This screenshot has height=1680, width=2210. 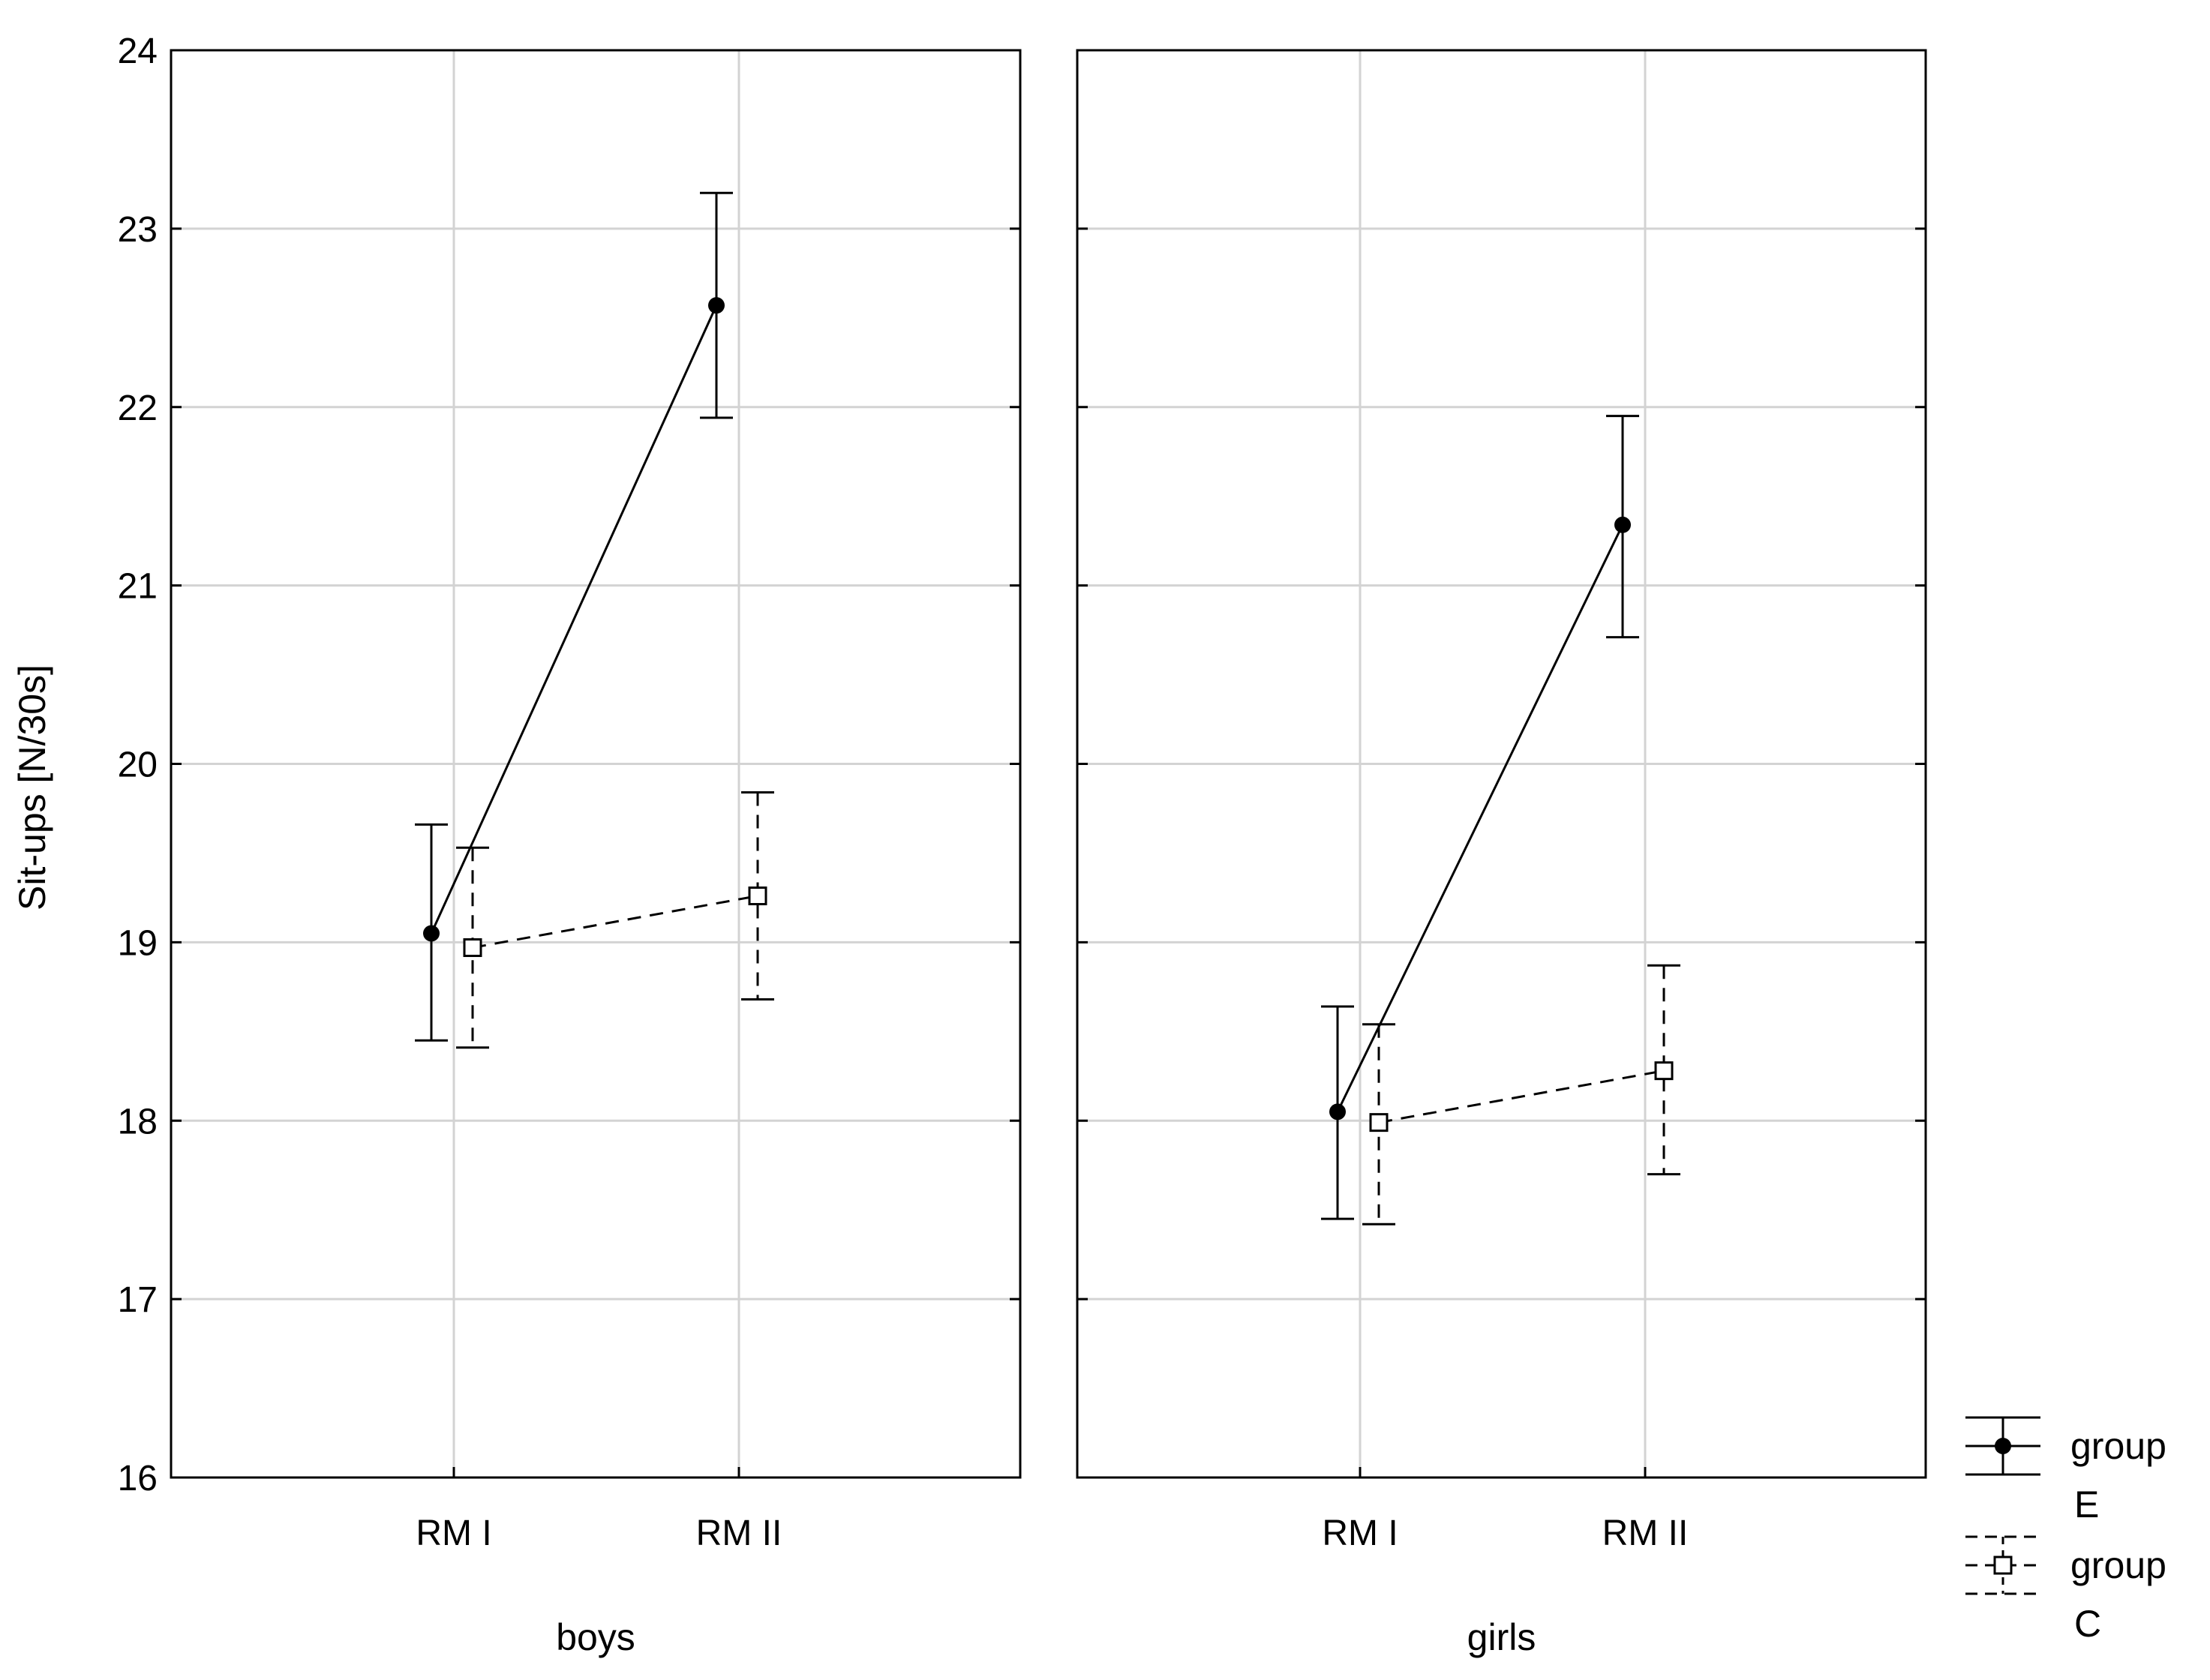 I want to click on y-tick-label: 16, so click(x=138, y=1478).